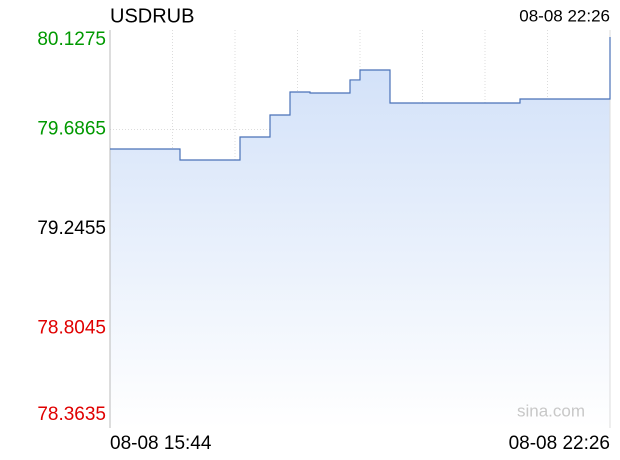 The width and height of the screenshot is (620, 460). I want to click on y-tick-label: 78.8045, so click(71, 328).